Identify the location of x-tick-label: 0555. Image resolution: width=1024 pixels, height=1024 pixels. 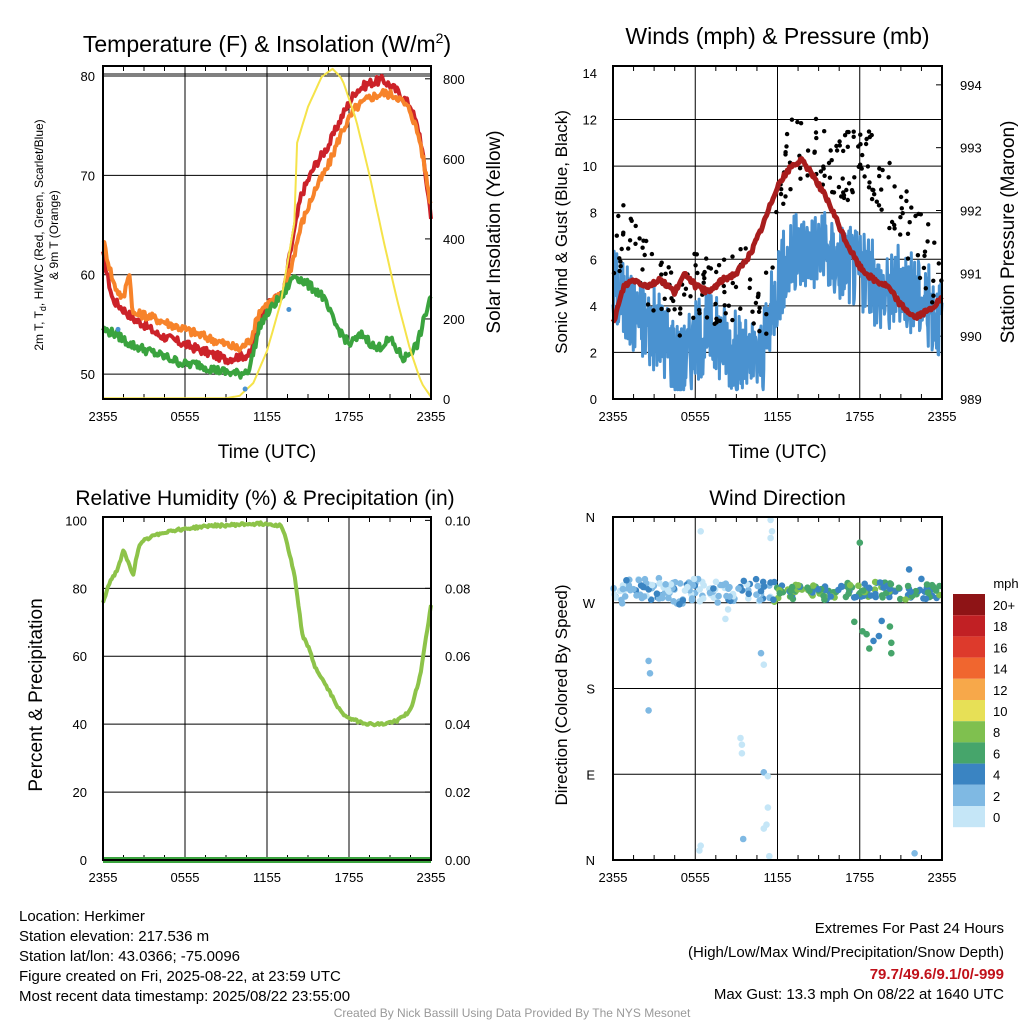
(695, 416).